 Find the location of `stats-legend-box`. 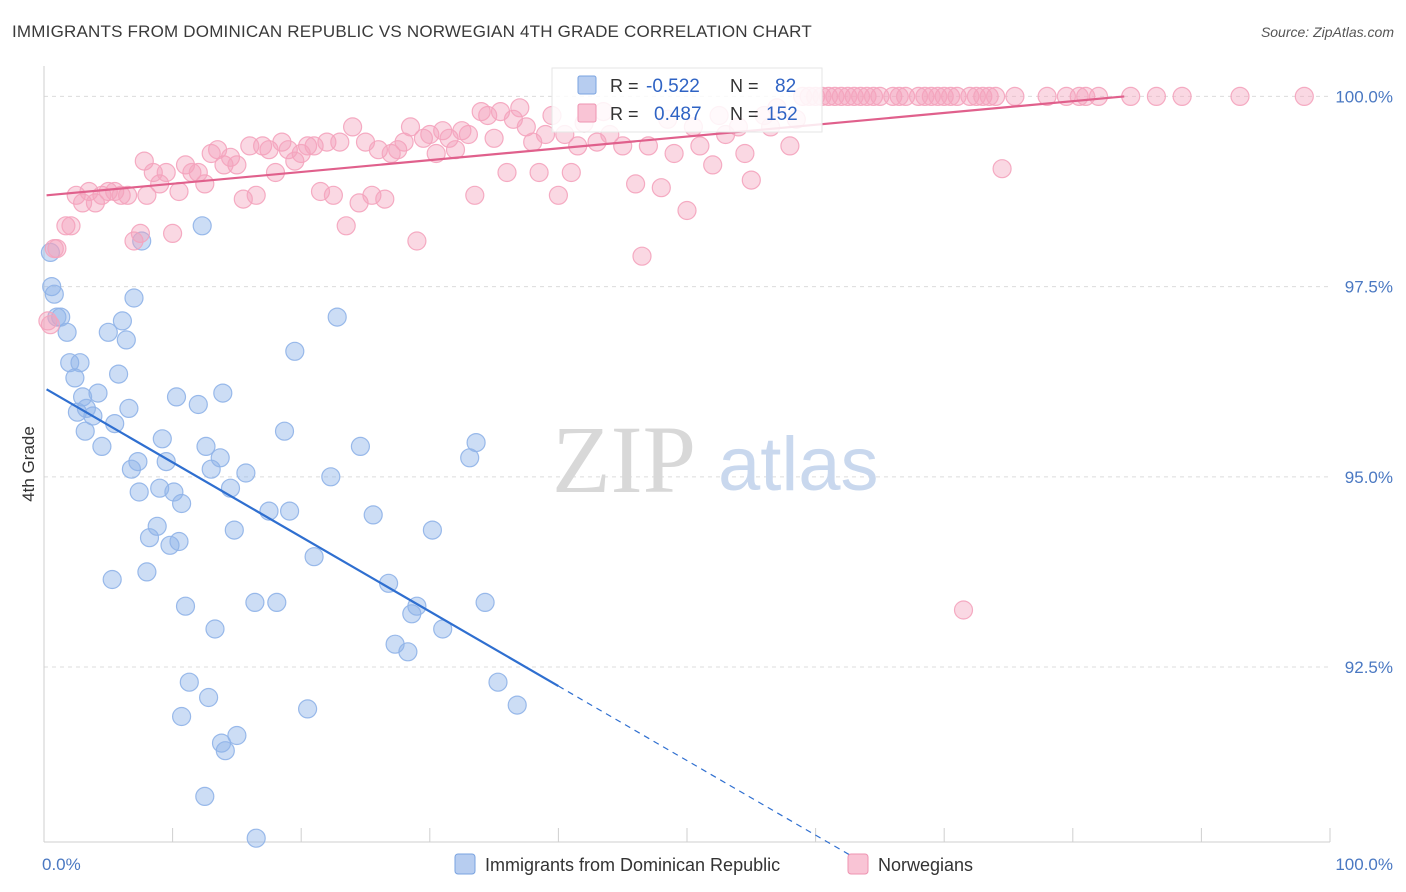

stats-legend-box is located at coordinates (687, 100).